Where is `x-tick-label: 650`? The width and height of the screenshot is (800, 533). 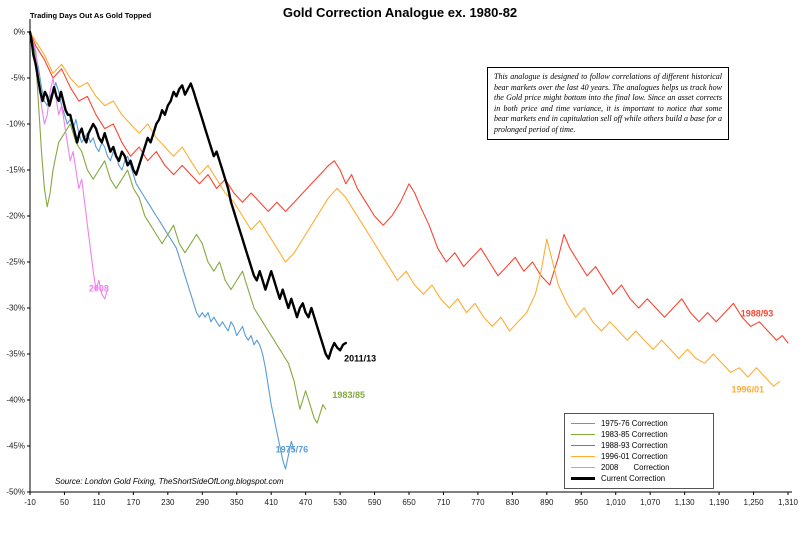
x-tick-label: 650 is located at coordinates (409, 502).